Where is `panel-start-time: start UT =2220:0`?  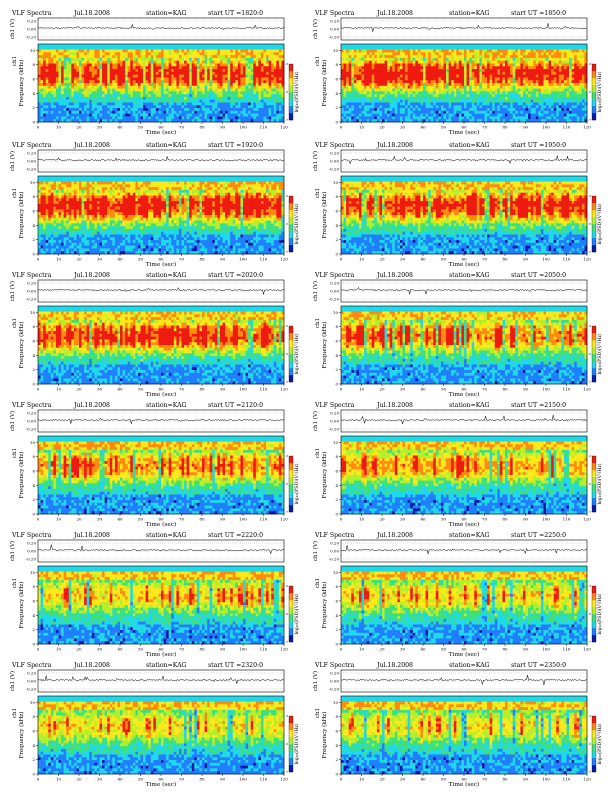 panel-start-time: start UT =2220:0 is located at coordinates (235, 535).